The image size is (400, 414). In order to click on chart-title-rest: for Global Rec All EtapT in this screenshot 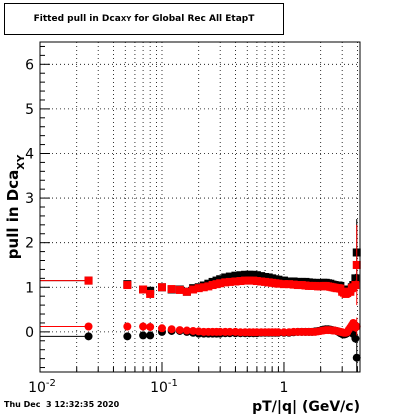, I will do `click(193, 19)`.